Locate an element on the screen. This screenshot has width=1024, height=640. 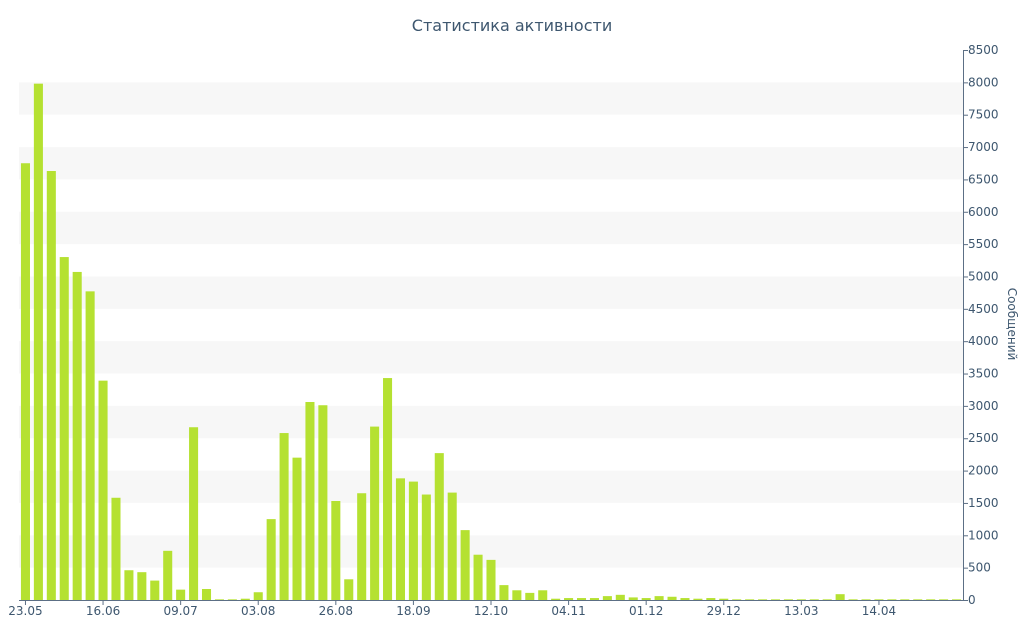
y-tick-label: 1500 is located at coordinates (983, 503).